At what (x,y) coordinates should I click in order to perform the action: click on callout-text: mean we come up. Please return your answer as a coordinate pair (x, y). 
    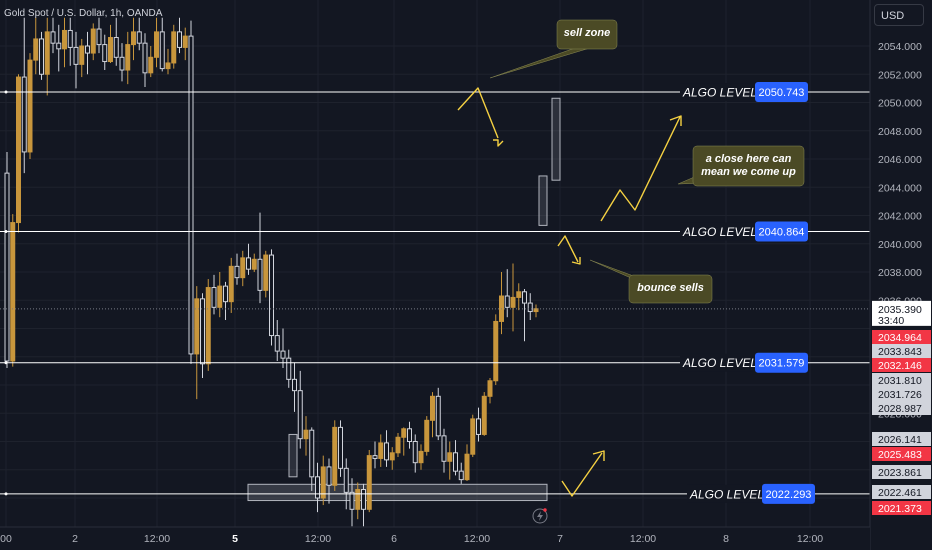
    Looking at the image, I should click on (748, 172).